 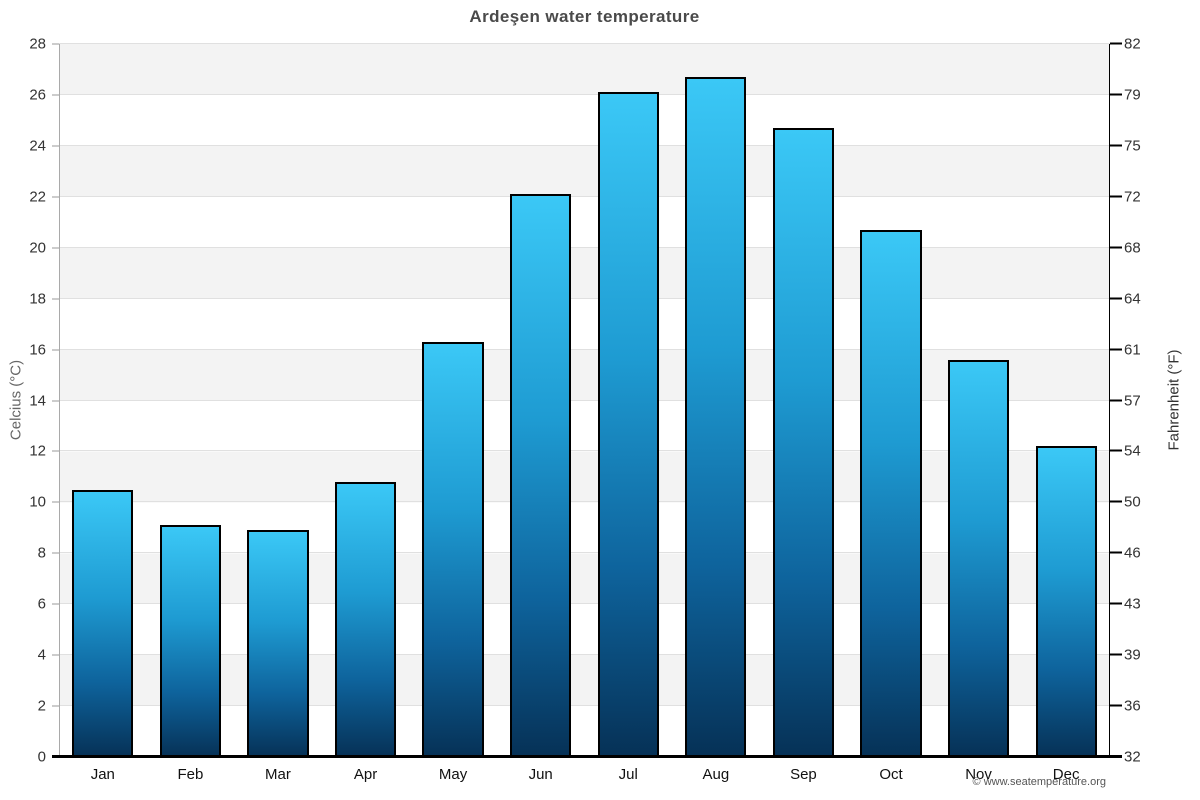 I want to click on bar-slot-feb, so click(x=191, y=400).